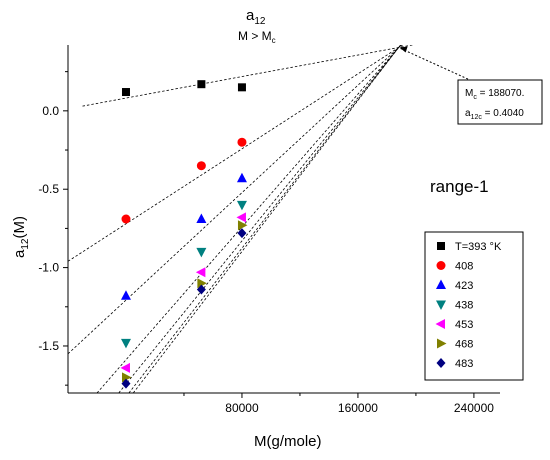  I want to click on legend-label: 438, so click(464, 306).